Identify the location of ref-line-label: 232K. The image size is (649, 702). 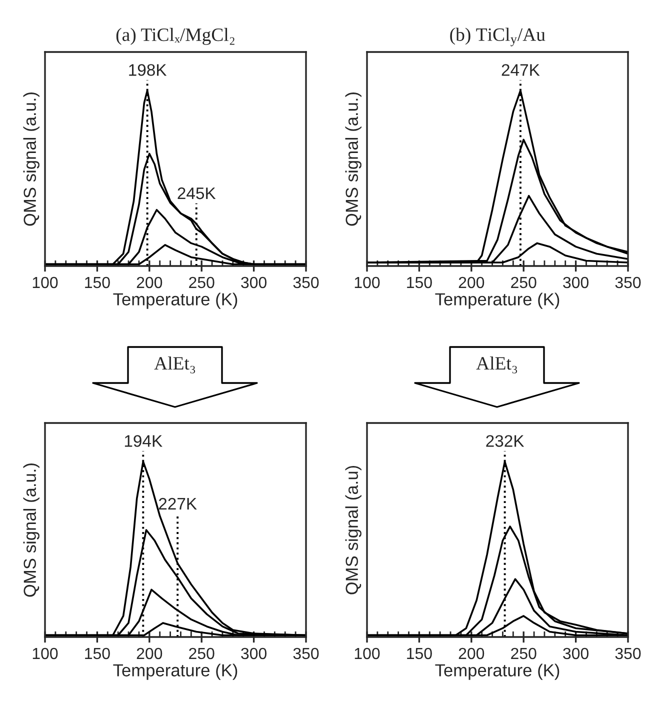
(505, 441).